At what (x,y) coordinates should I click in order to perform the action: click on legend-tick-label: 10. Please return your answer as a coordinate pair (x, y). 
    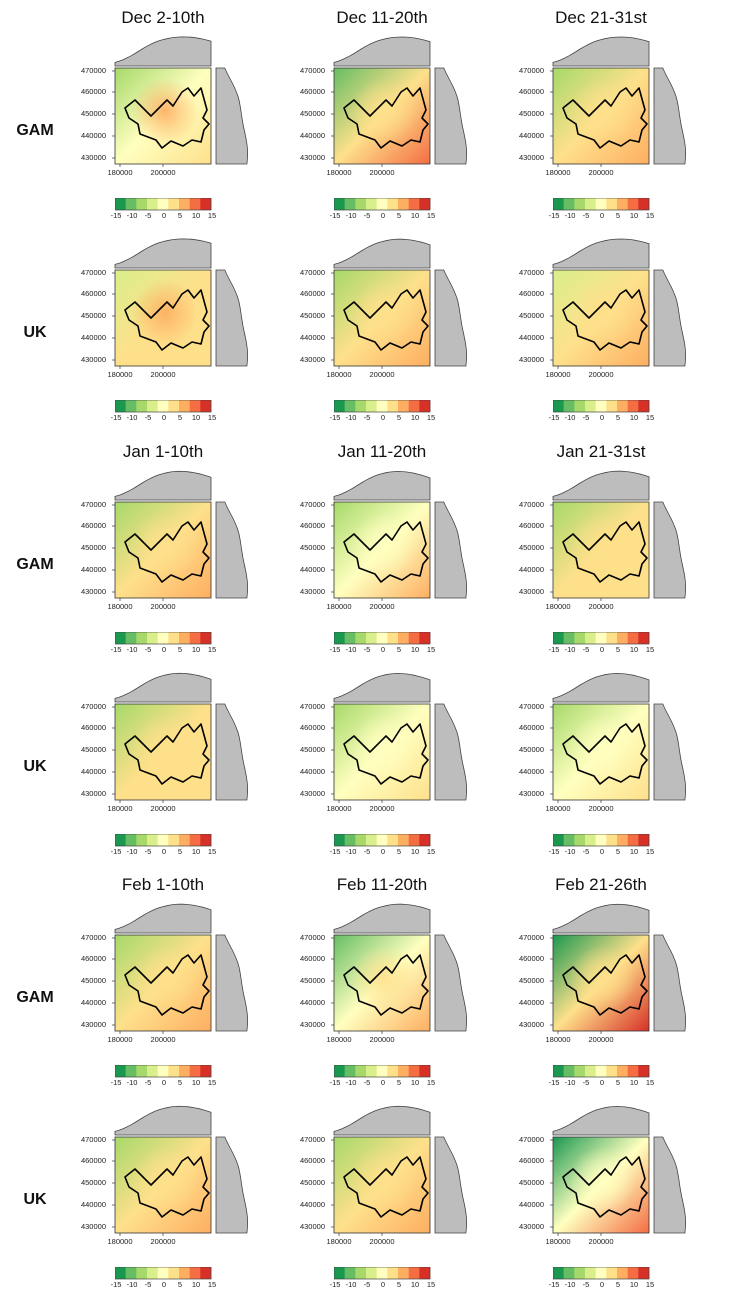
    Looking at the image, I should click on (196, 417).